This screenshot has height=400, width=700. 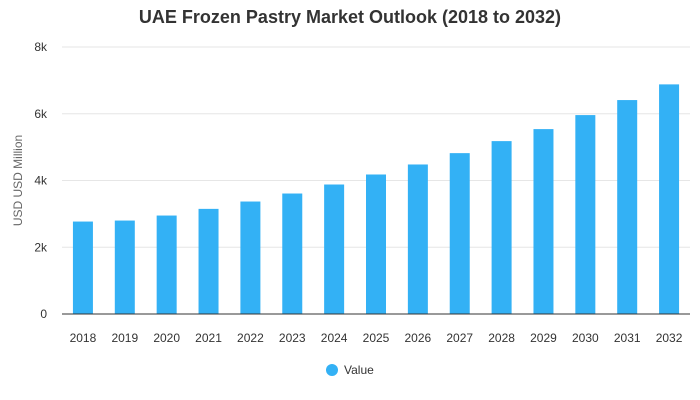 What do you see at coordinates (585, 338) in the screenshot?
I see `x-tick-label: 2030` at bounding box center [585, 338].